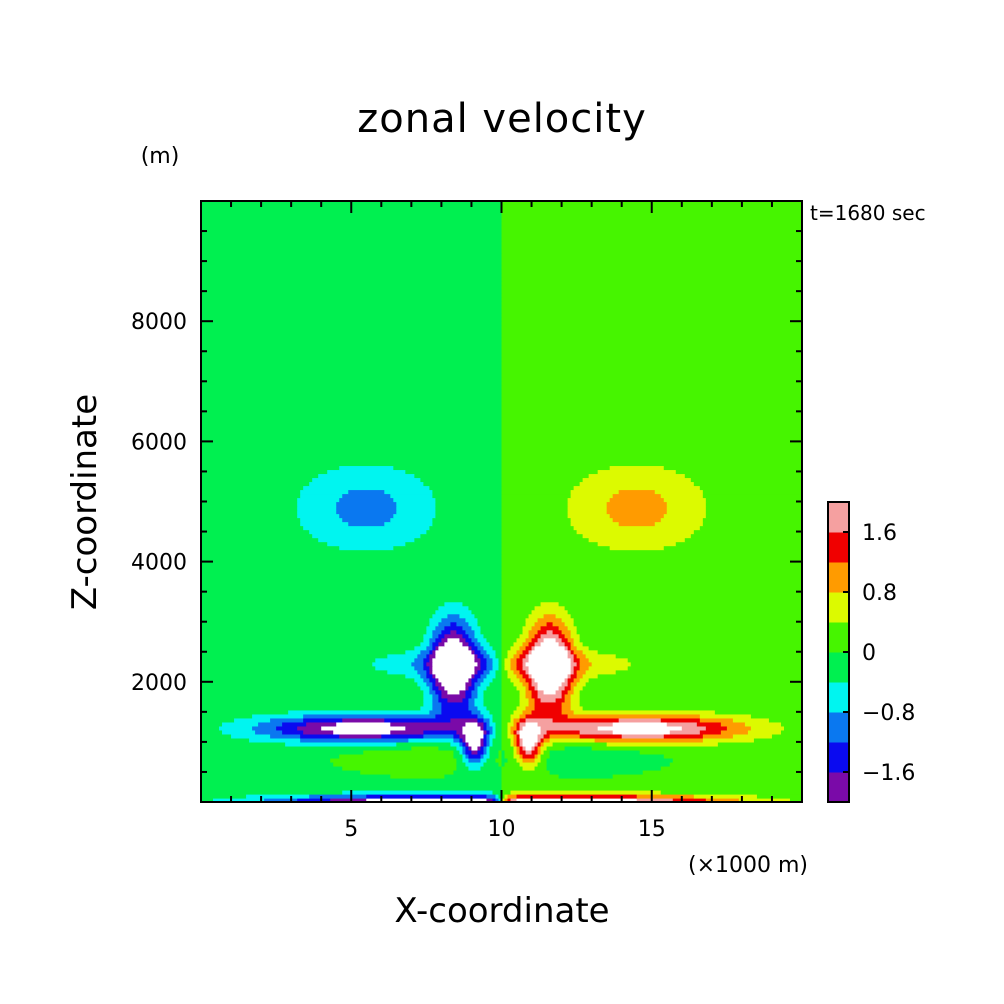 The height and width of the screenshot is (1004, 1004). What do you see at coordinates (838, 727) in the screenshot?
I see `colorbar-swatch` at bounding box center [838, 727].